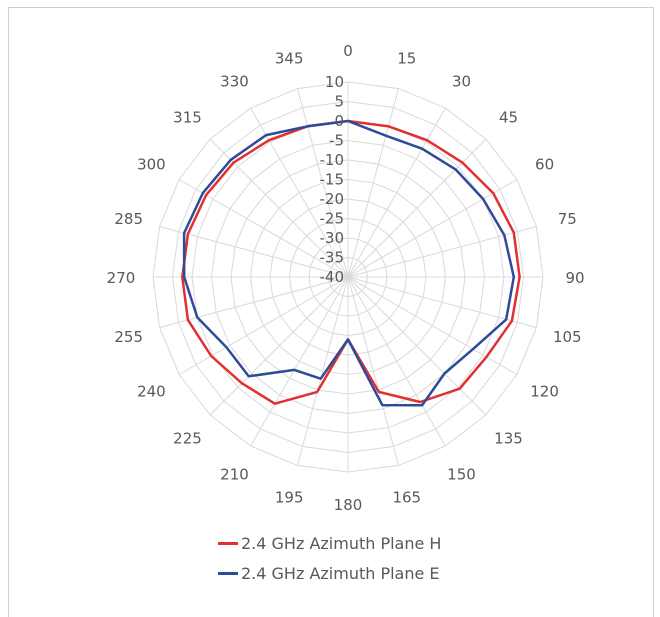 The image size is (660, 617). What do you see at coordinates (332, 180) in the screenshot?
I see `radial-tick-5: -15` at bounding box center [332, 180].